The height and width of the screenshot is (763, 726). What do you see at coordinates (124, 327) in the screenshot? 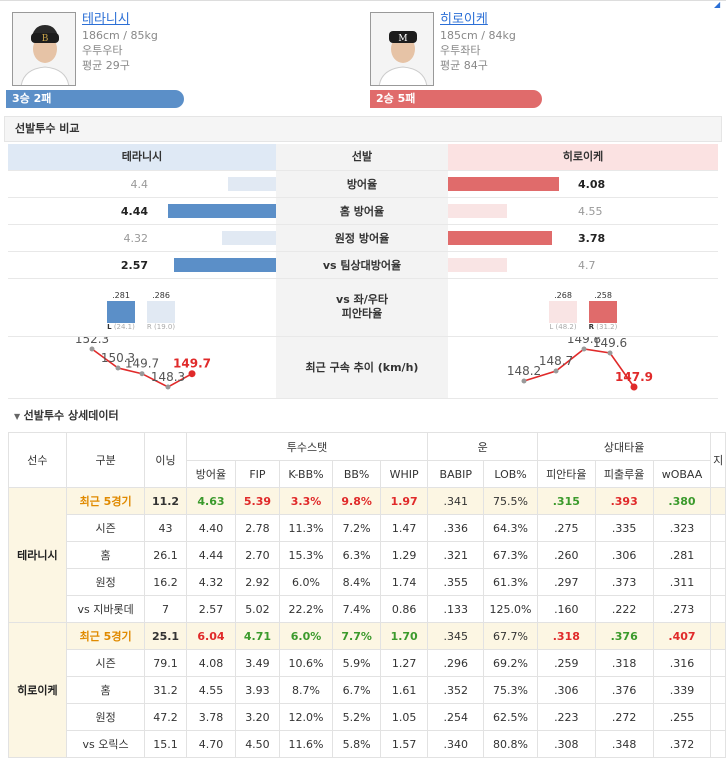
I see `split-ab: (24.1)` at bounding box center [124, 327].